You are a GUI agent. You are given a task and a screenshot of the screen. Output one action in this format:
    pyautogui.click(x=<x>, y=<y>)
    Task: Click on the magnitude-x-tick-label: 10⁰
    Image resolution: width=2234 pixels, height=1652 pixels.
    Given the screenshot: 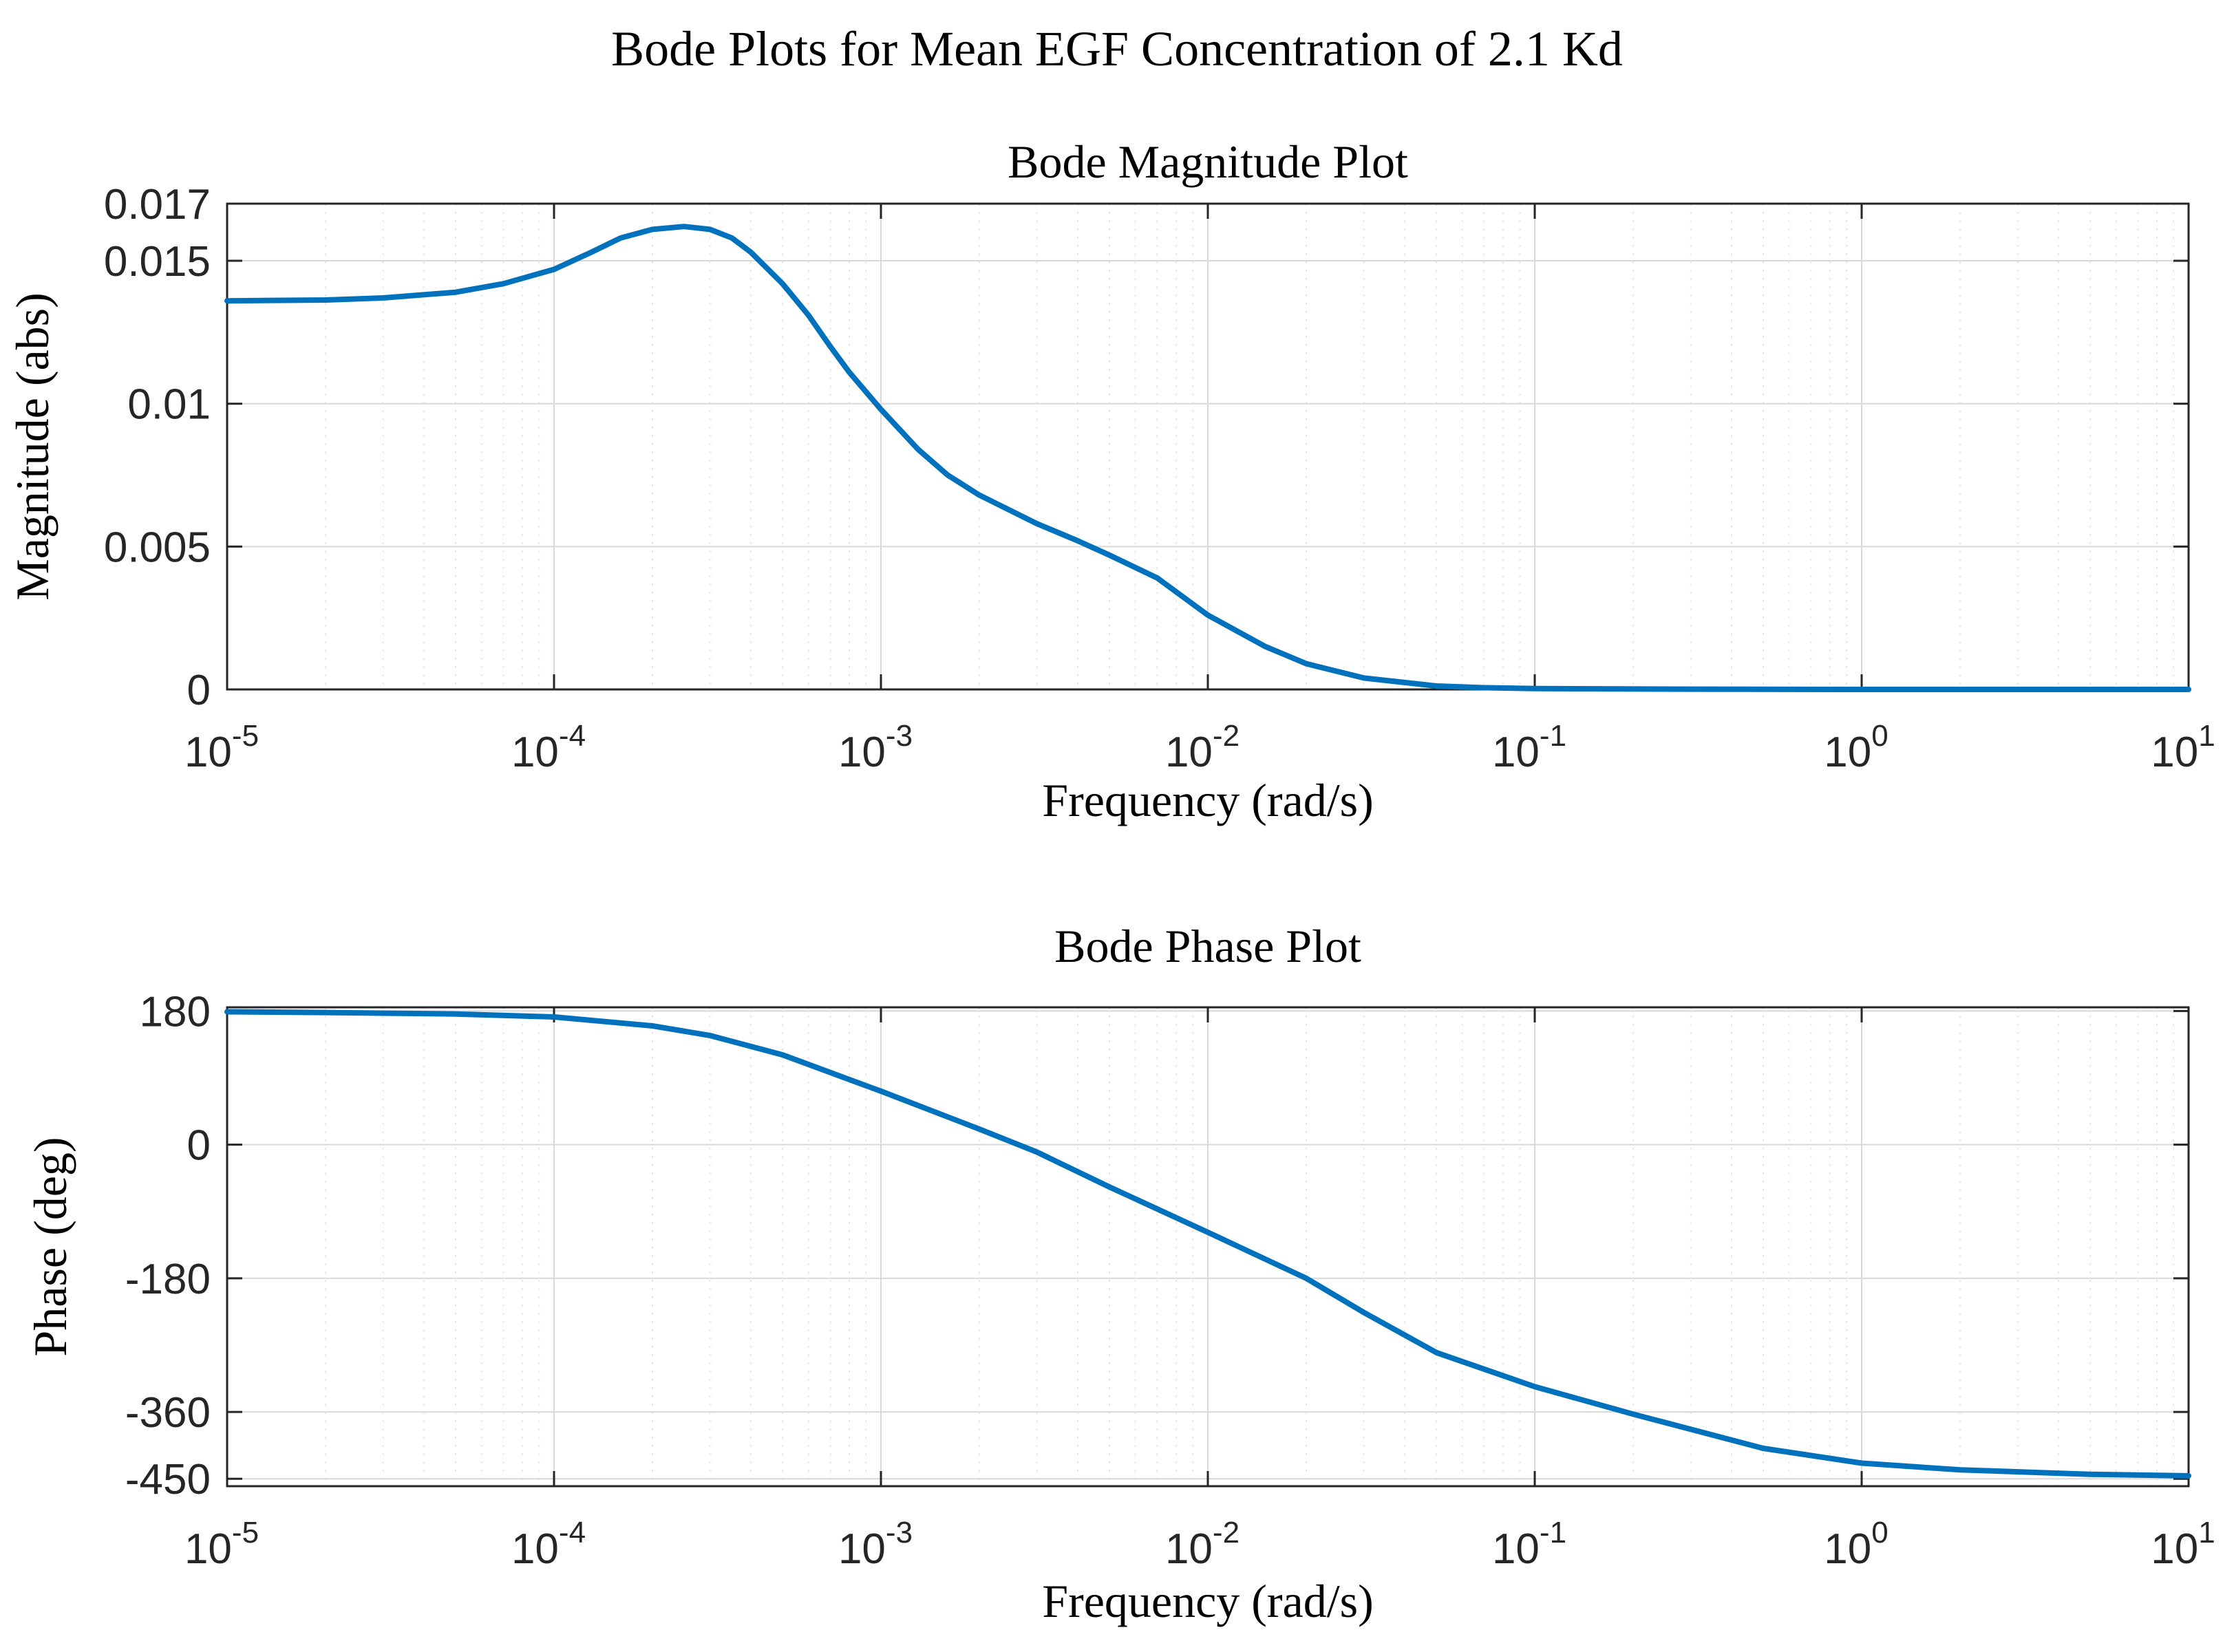 What is the action you would take?
    pyautogui.click(x=1856, y=747)
    